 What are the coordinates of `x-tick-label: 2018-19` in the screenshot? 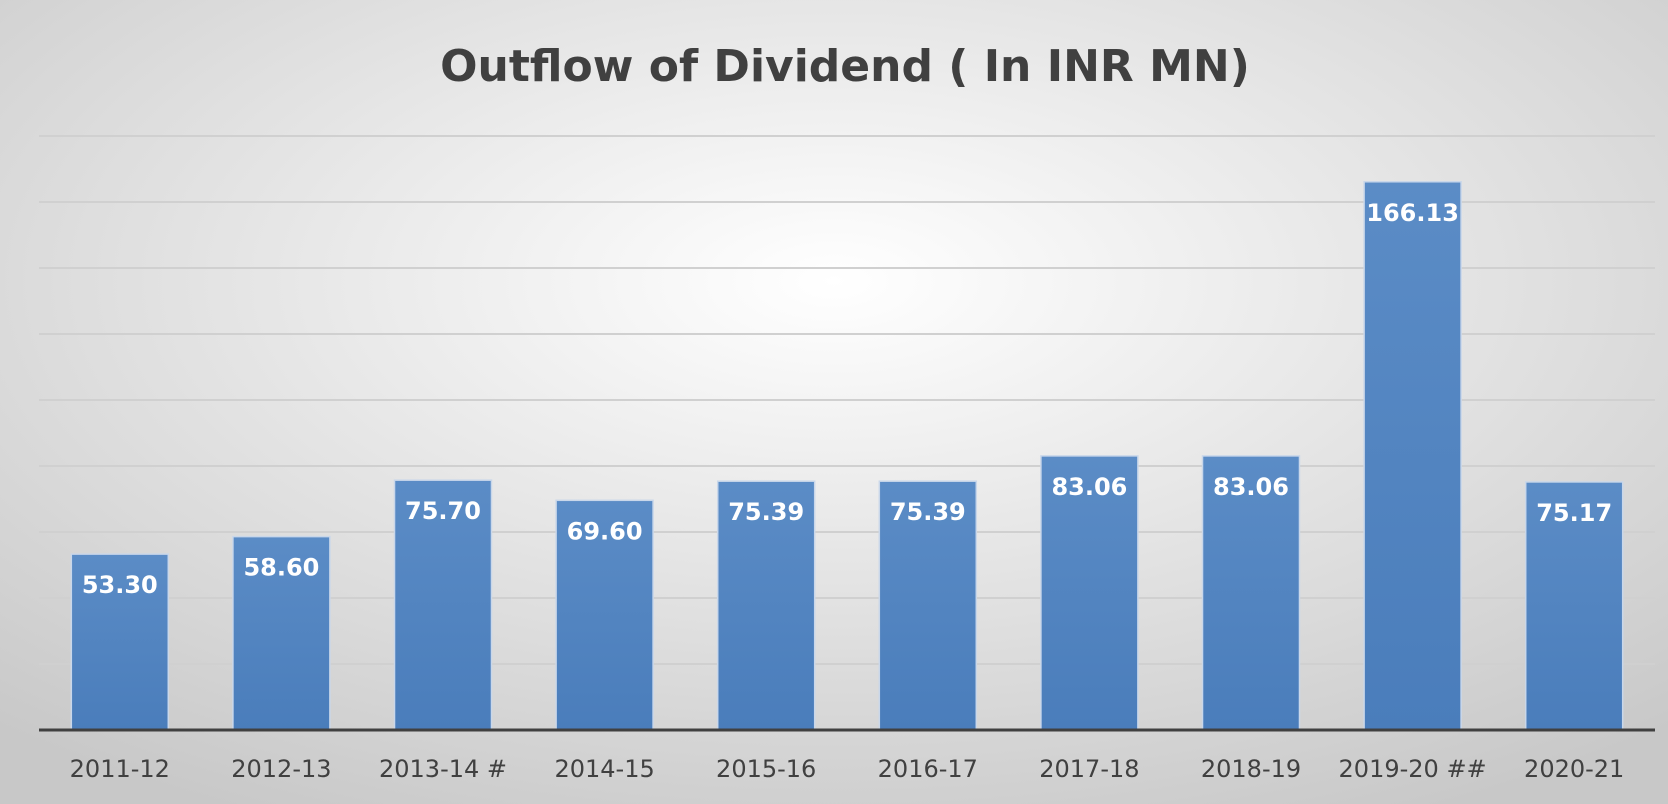 It's located at (1251, 769).